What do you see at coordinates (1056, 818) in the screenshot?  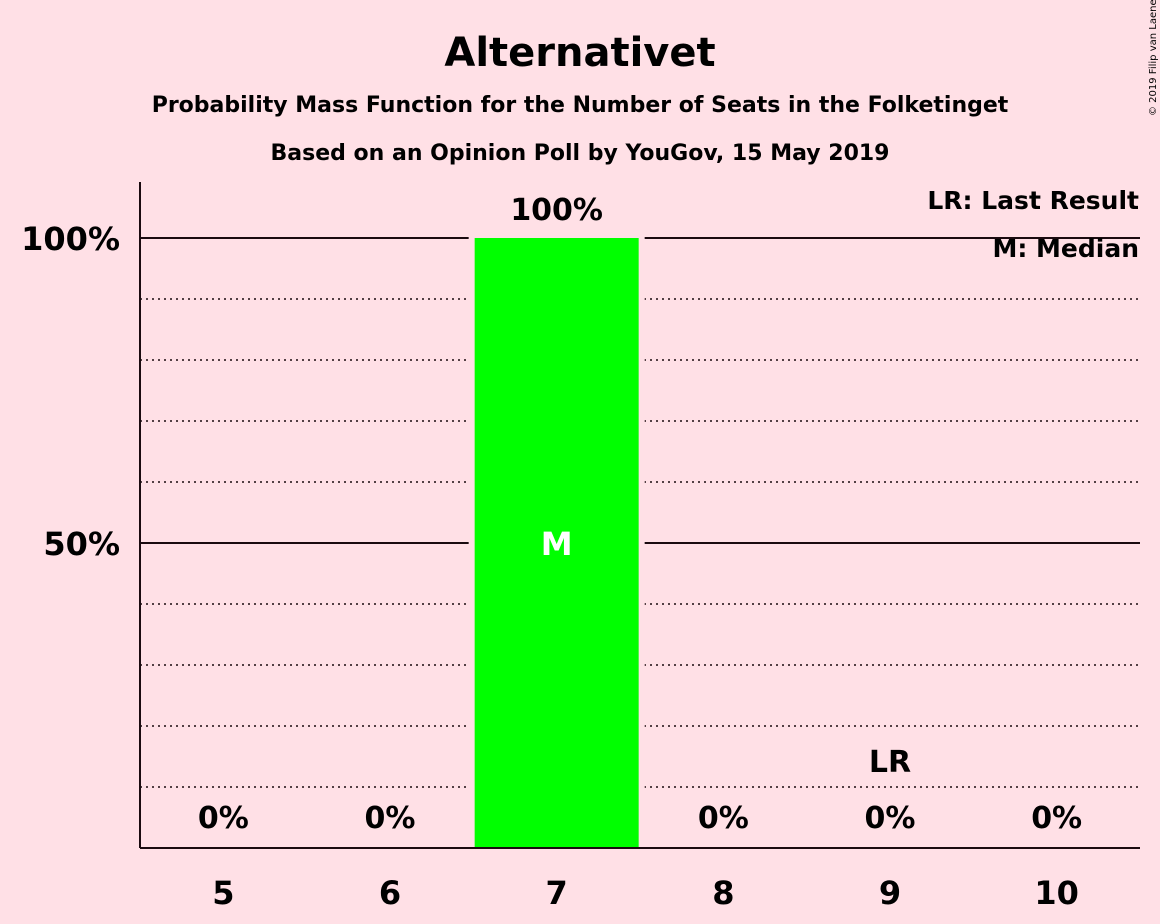 I see `value-label-10: 0%` at bounding box center [1056, 818].